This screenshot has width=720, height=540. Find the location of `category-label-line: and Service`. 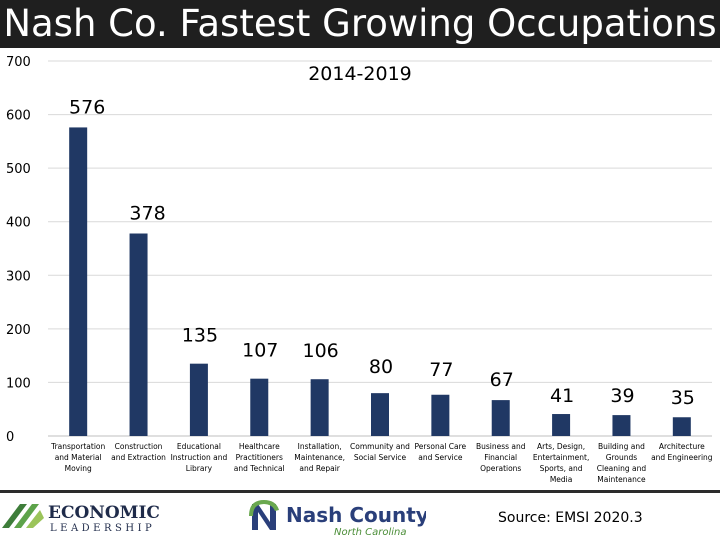

category-label-line: and Service is located at coordinates (440, 457).